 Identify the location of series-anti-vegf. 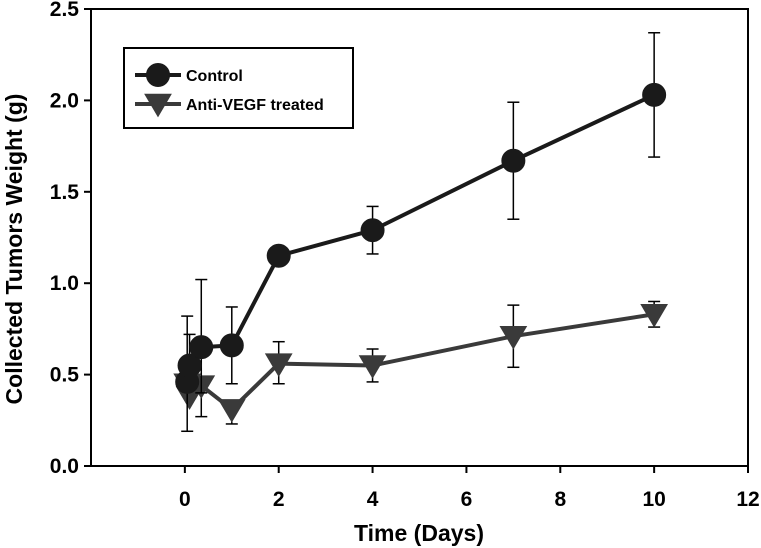
(421, 362).